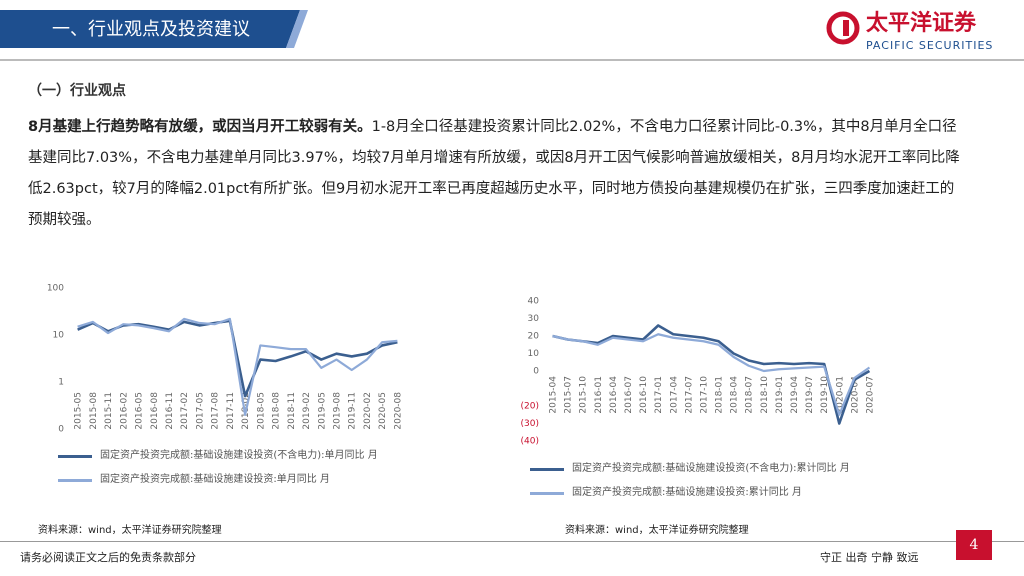 The image size is (1024, 576). Describe the element at coordinates (869, 557) in the screenshot. I see `footer-motto: 守正 出奇 宁静 致远` at that location.